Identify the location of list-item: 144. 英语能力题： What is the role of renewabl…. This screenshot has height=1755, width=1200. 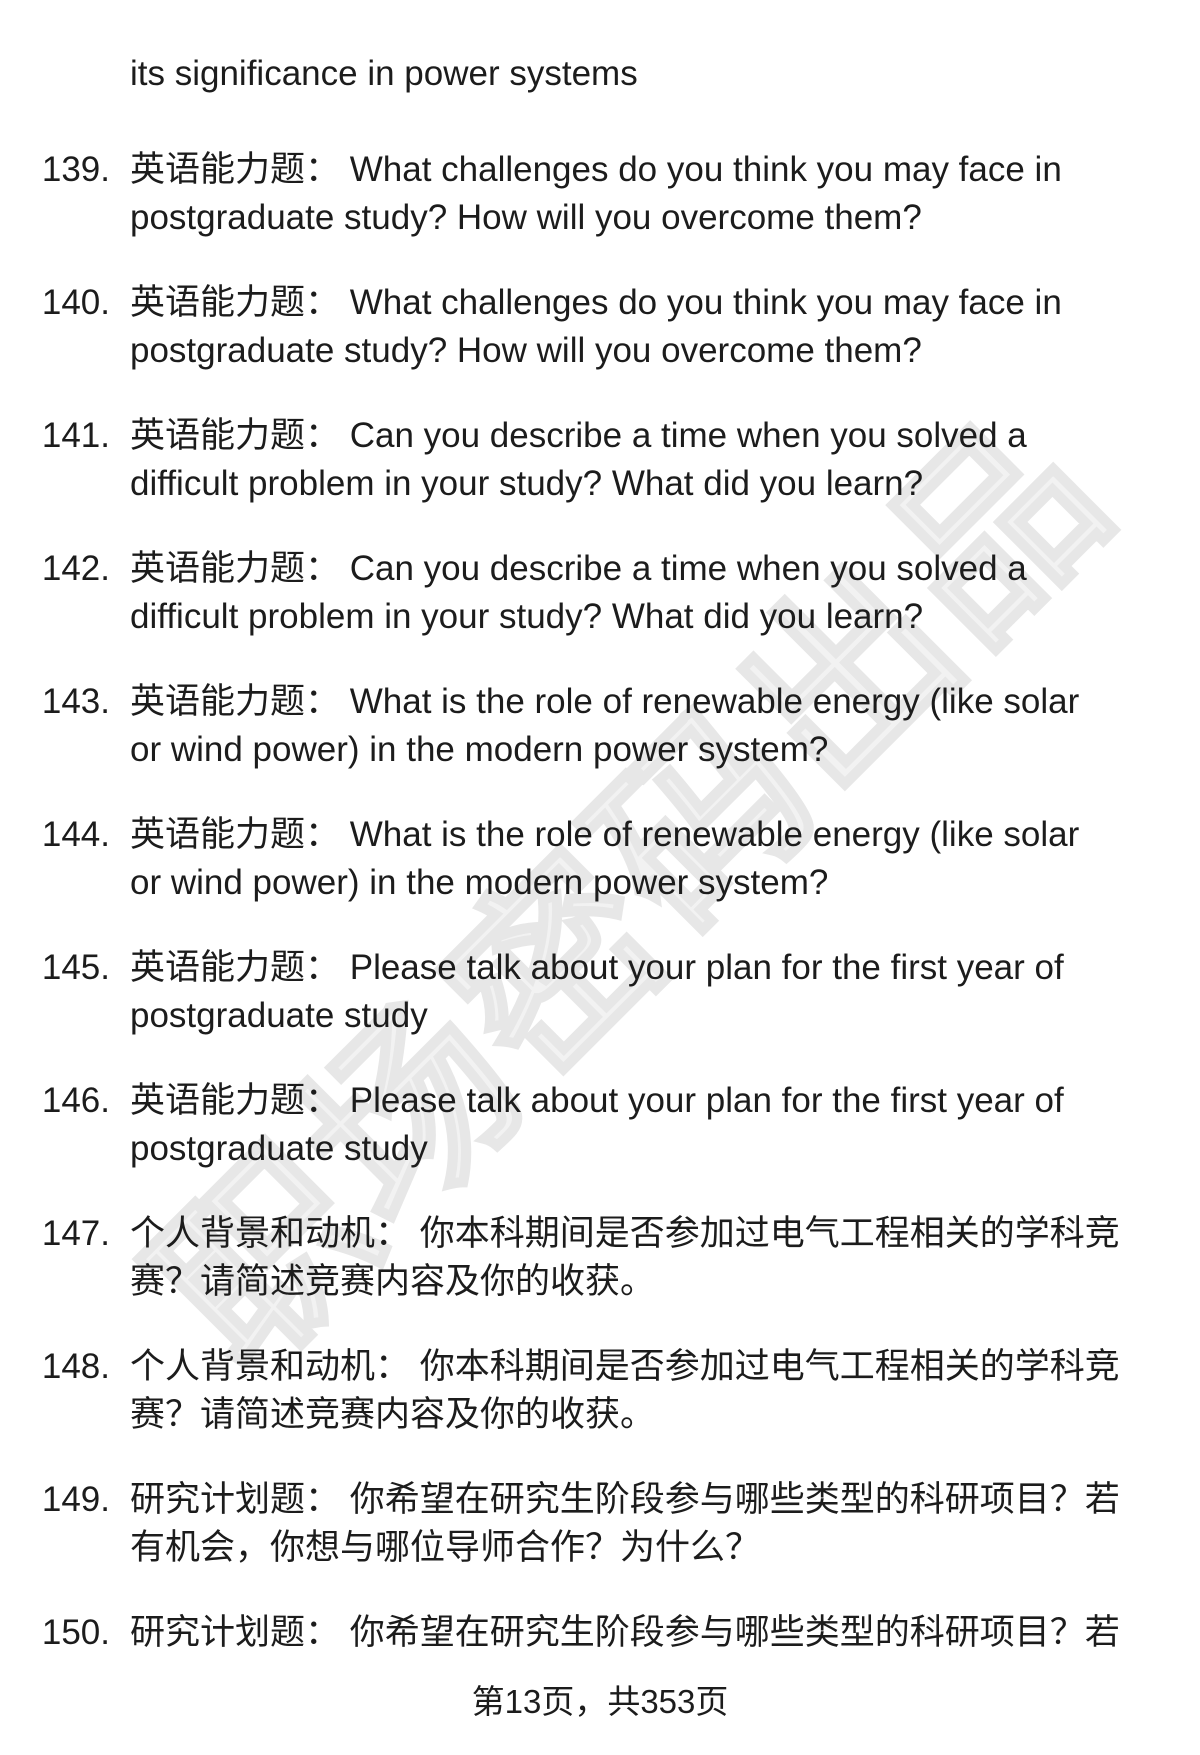
(600, 859).